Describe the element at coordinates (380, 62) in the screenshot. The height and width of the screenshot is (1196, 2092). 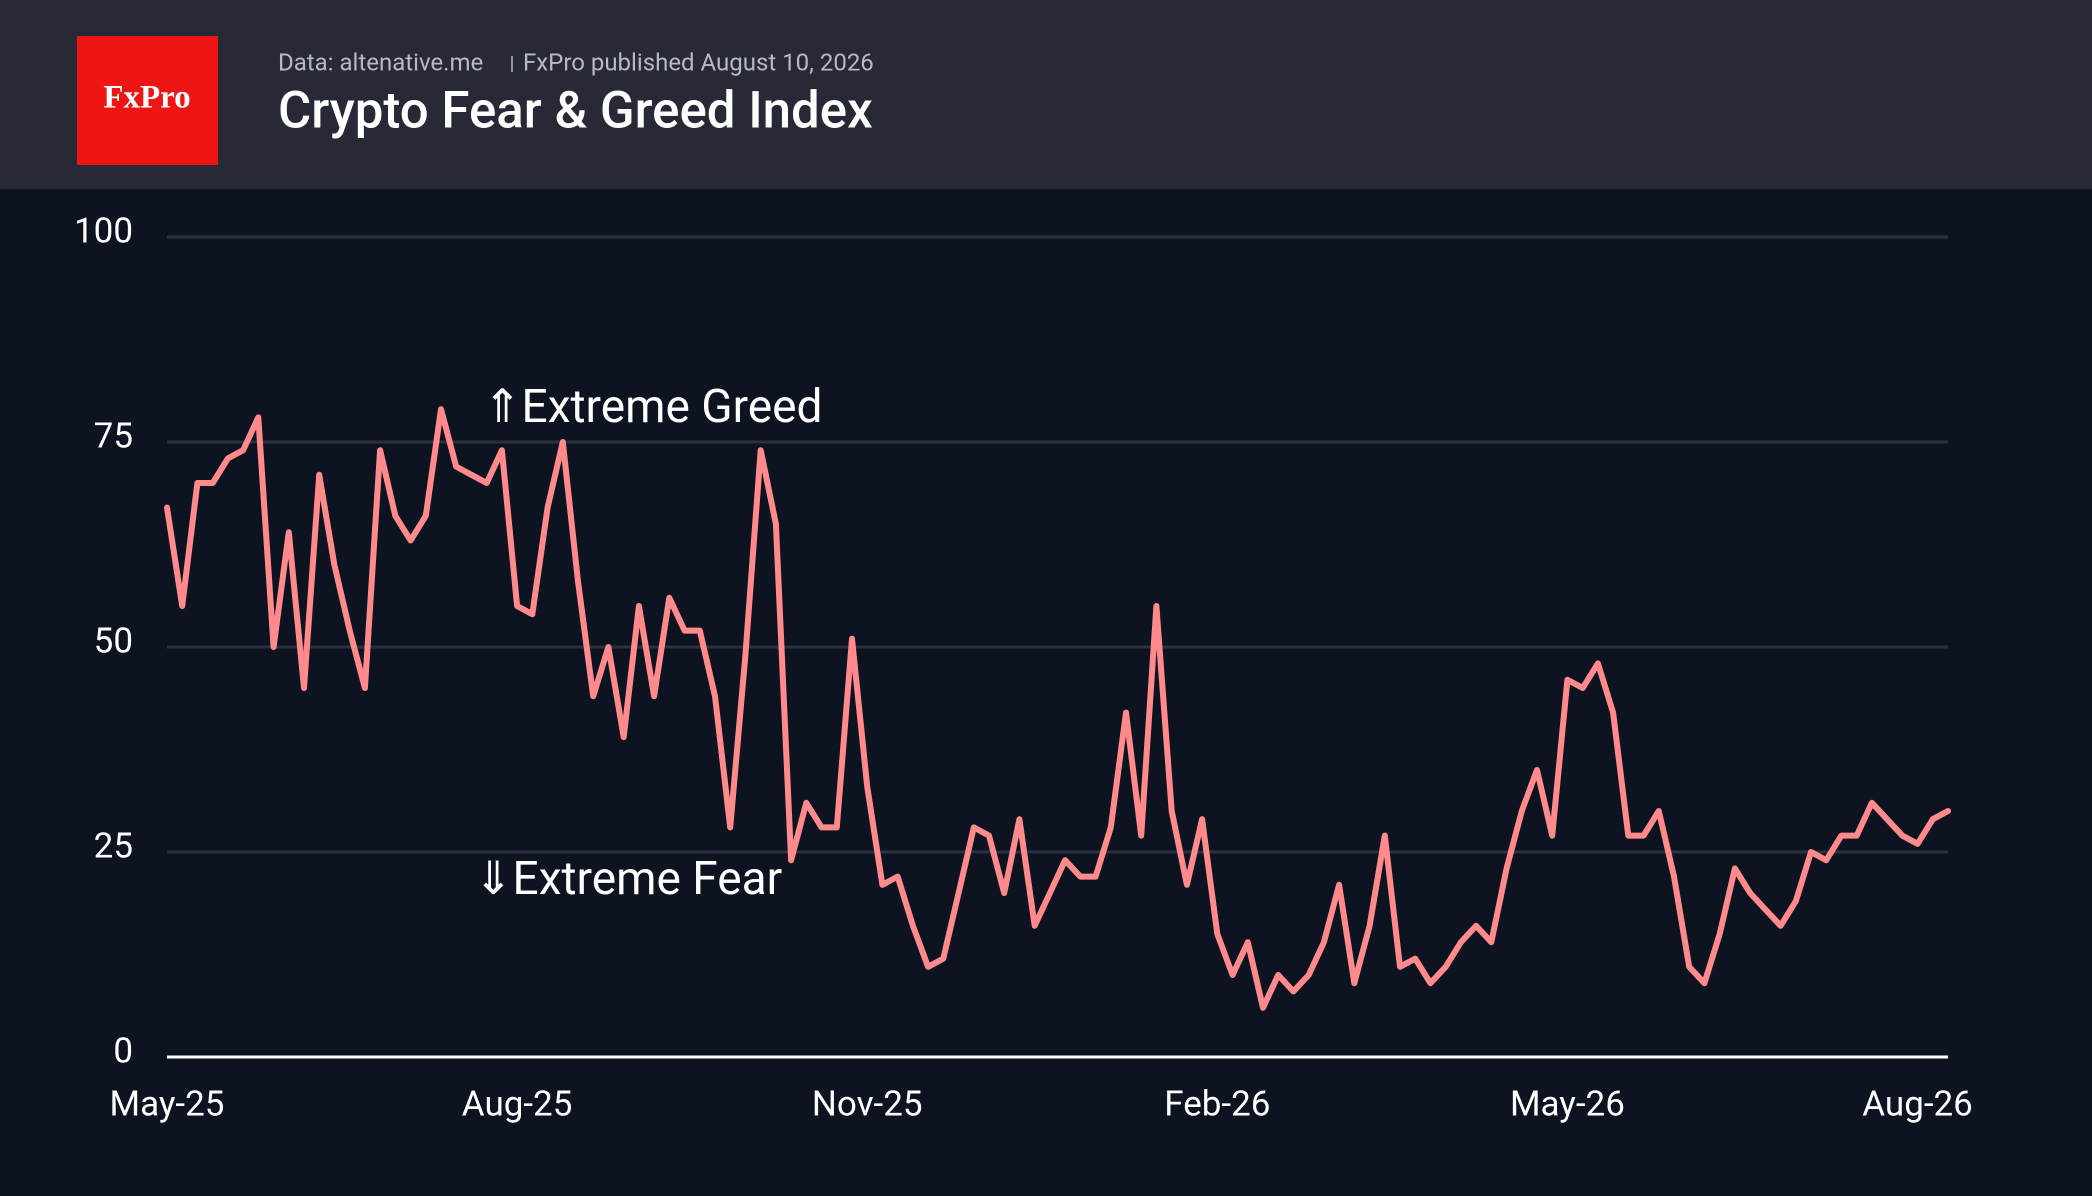
I see `source: Data: altenative.me` at that location.